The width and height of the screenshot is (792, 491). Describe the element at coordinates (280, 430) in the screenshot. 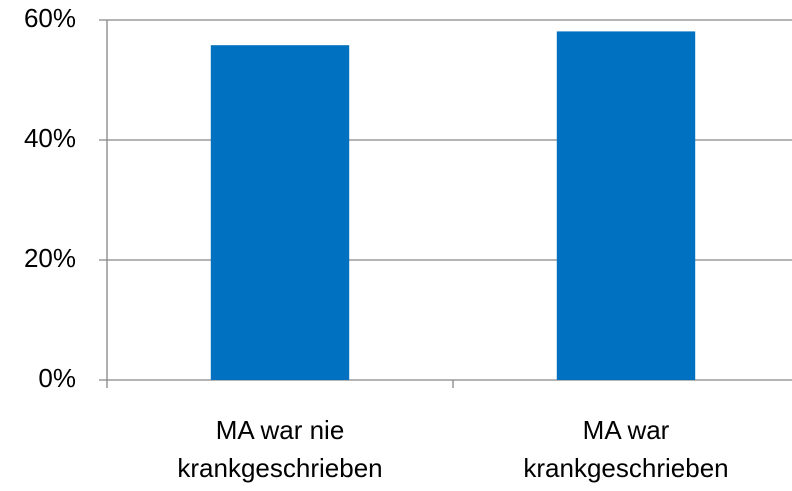

I see `x-tick-label: MA war nie` at that location.